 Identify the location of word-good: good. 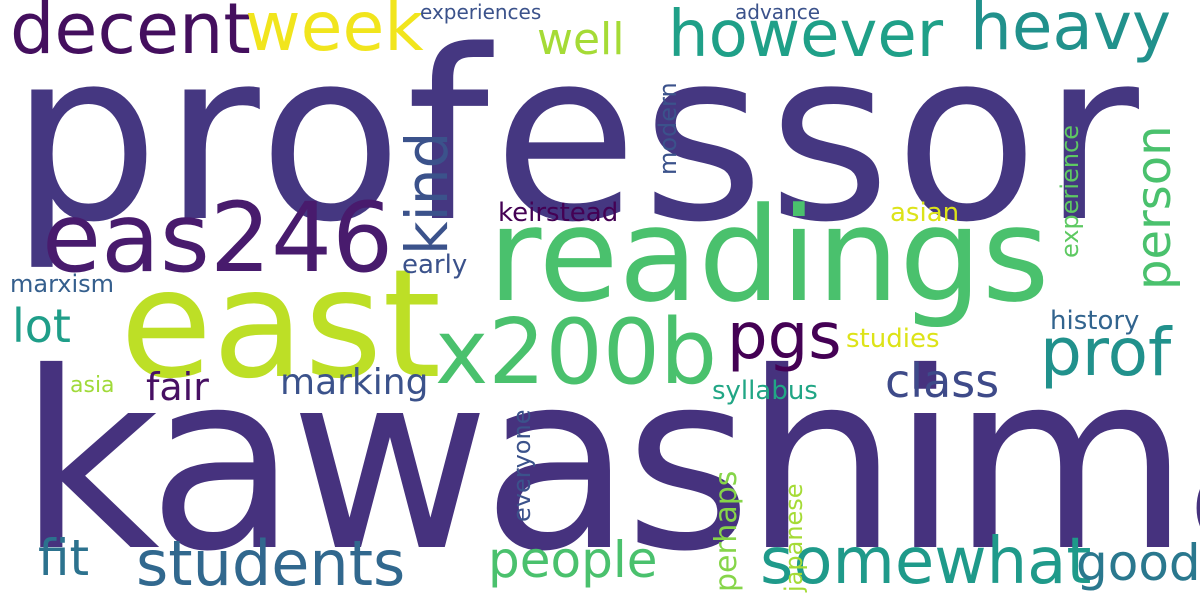
(1138, 563).